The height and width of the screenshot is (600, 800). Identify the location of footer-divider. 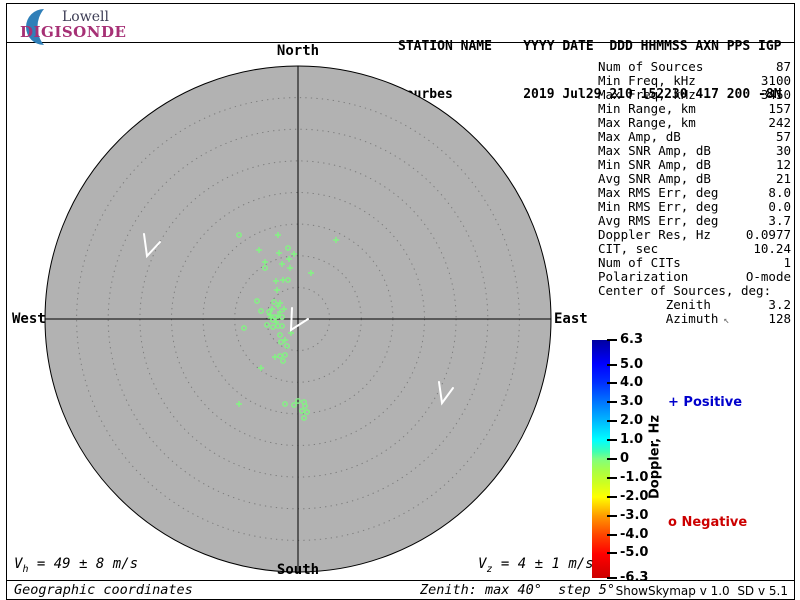
(400, 580).